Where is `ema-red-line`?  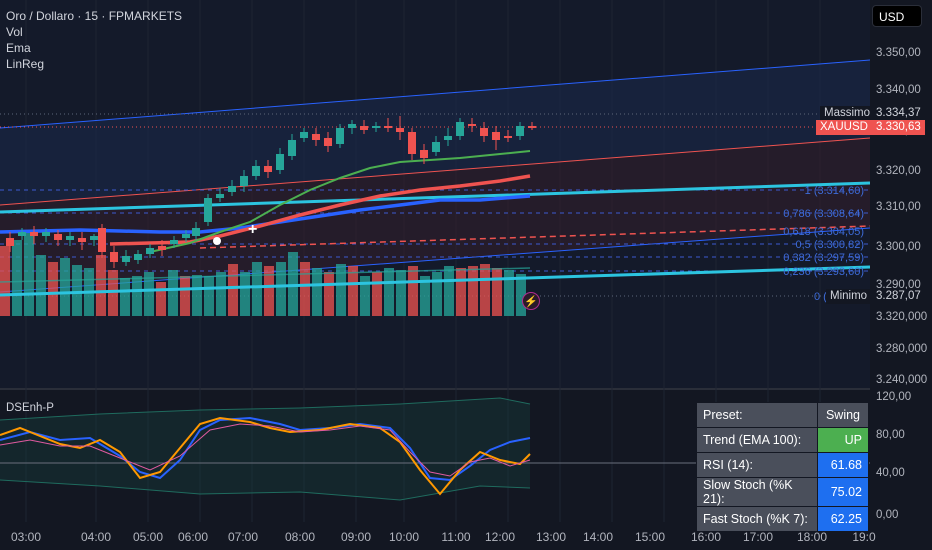 ema-red-line is located at coordinates (320, 210).